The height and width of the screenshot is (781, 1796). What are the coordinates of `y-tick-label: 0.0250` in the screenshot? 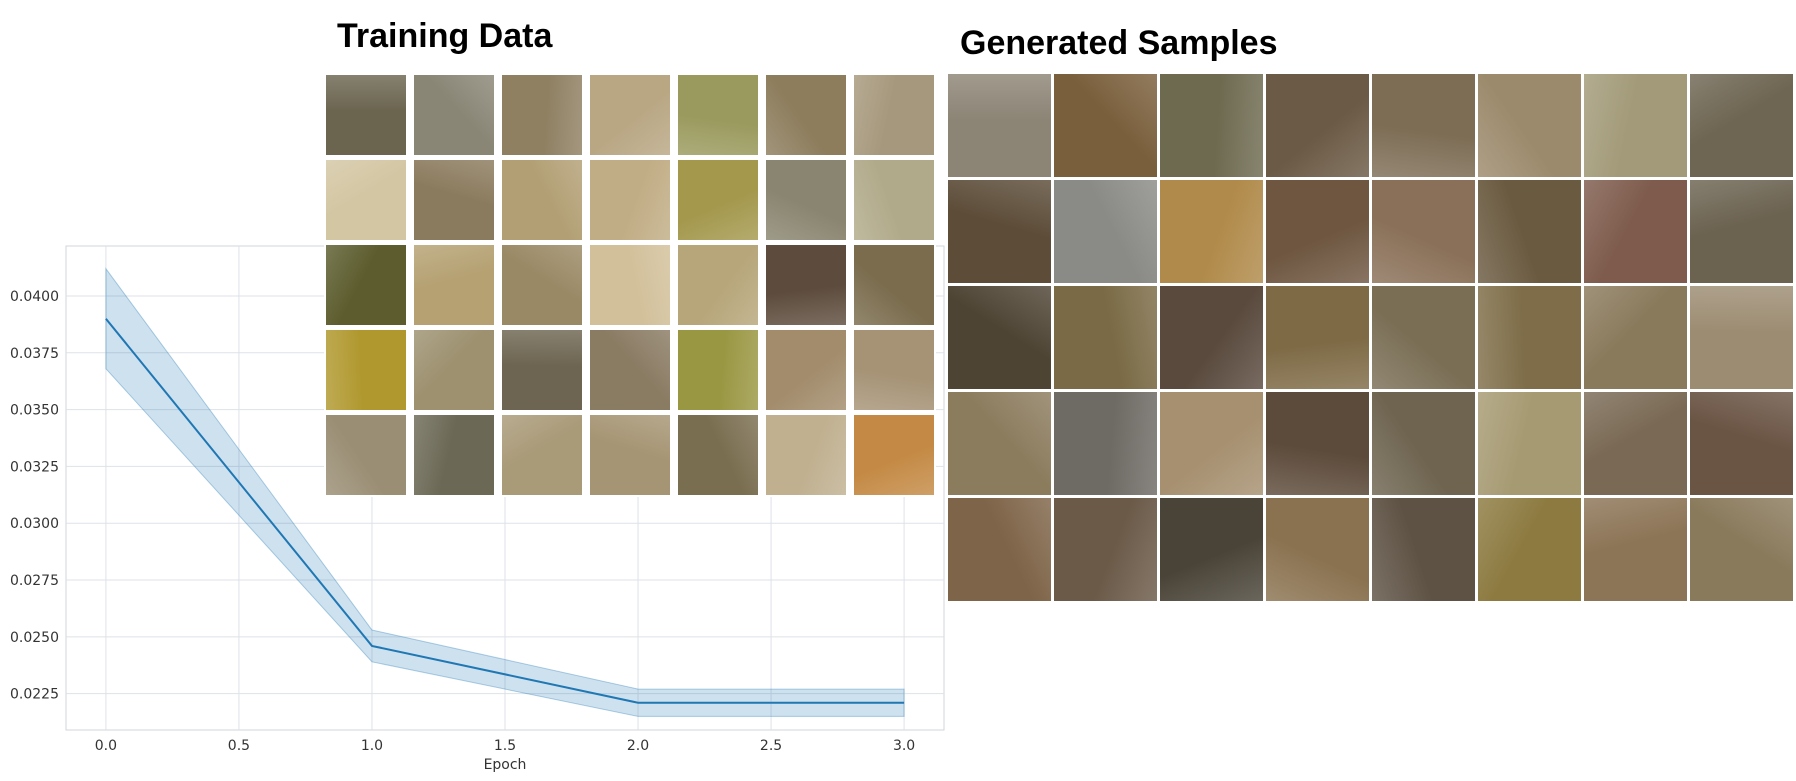 It's located at (34, 638).